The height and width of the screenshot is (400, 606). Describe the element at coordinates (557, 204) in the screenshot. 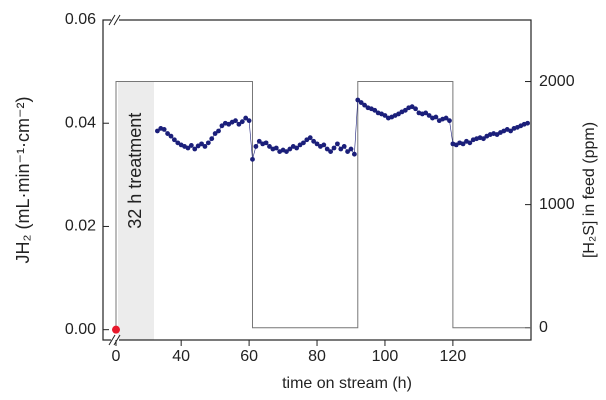

I see `y2-tick-label: 1000` at that location.